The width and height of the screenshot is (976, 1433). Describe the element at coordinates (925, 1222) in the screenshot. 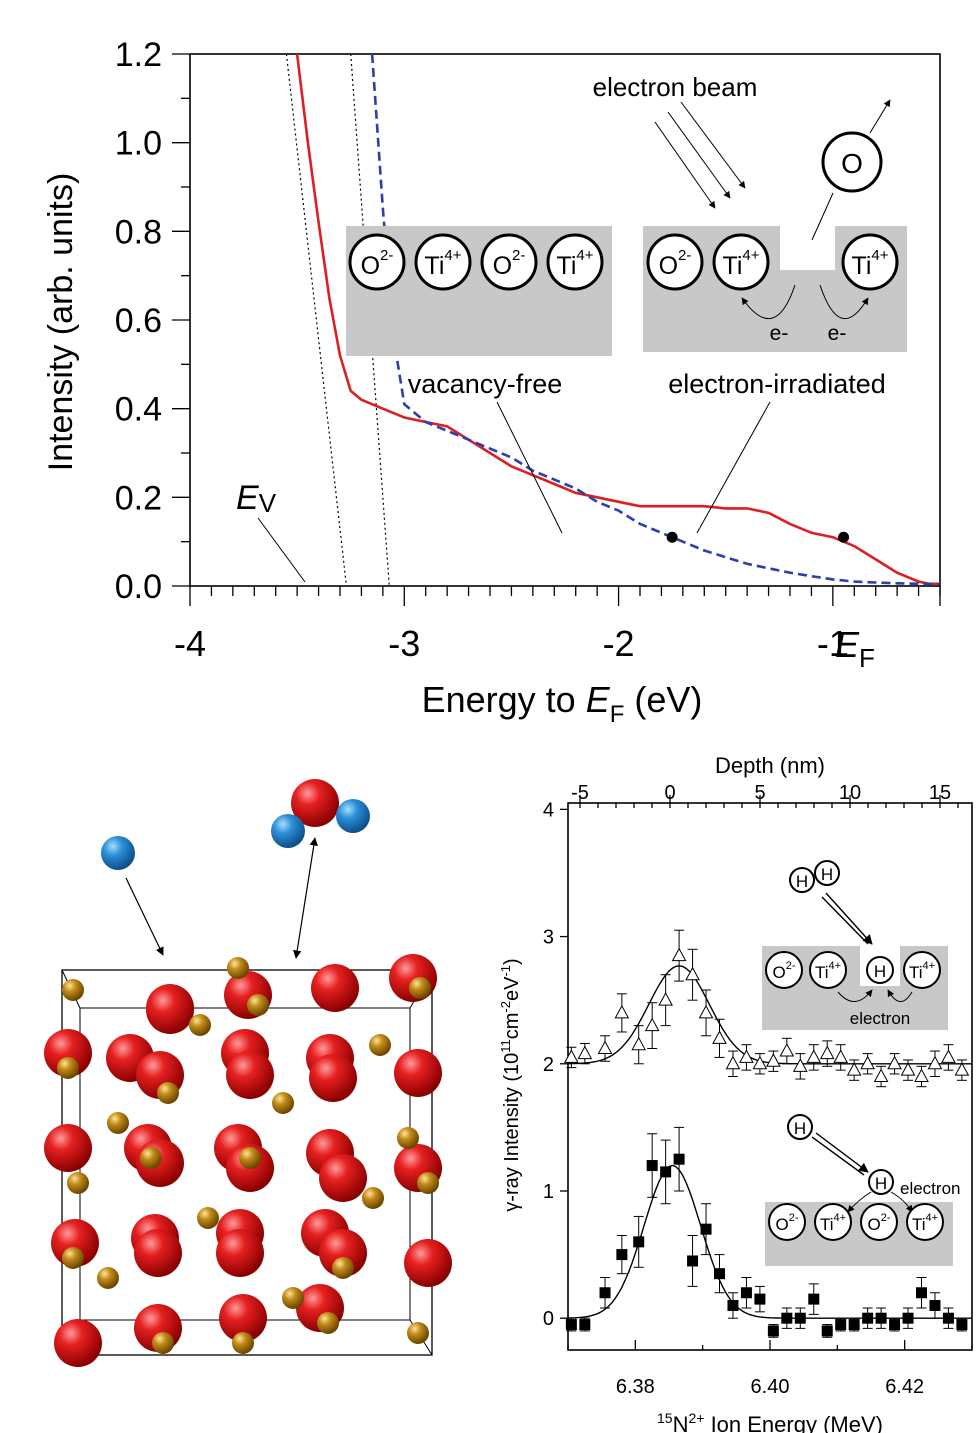

I see `ion-ti-lower-2: Ti4+` at that location.